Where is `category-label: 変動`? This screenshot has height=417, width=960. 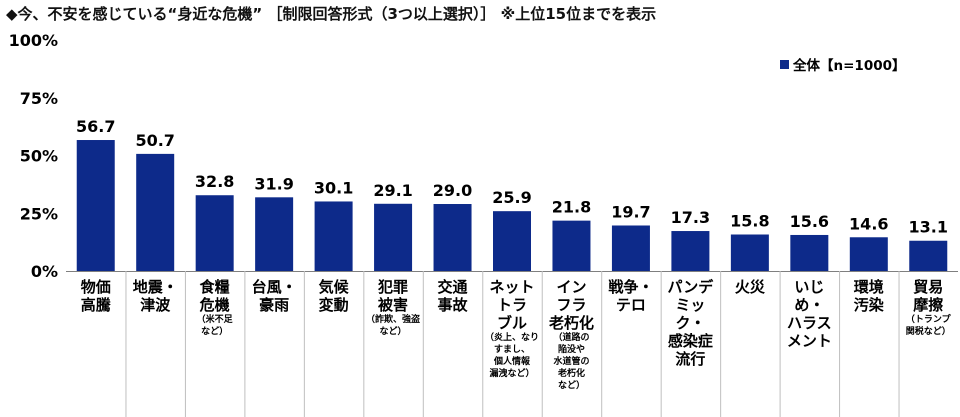
category-label: 変動 is located at coordinates (334, 305).